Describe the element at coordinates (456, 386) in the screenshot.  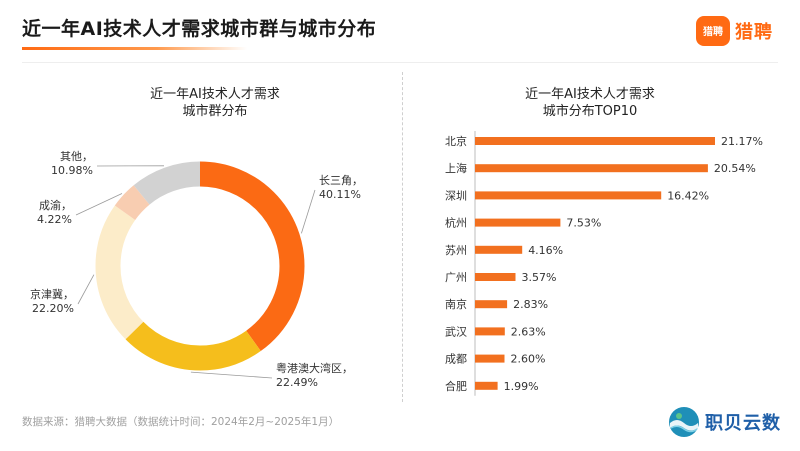
I see `bar-category-label: 合肥` at that location.